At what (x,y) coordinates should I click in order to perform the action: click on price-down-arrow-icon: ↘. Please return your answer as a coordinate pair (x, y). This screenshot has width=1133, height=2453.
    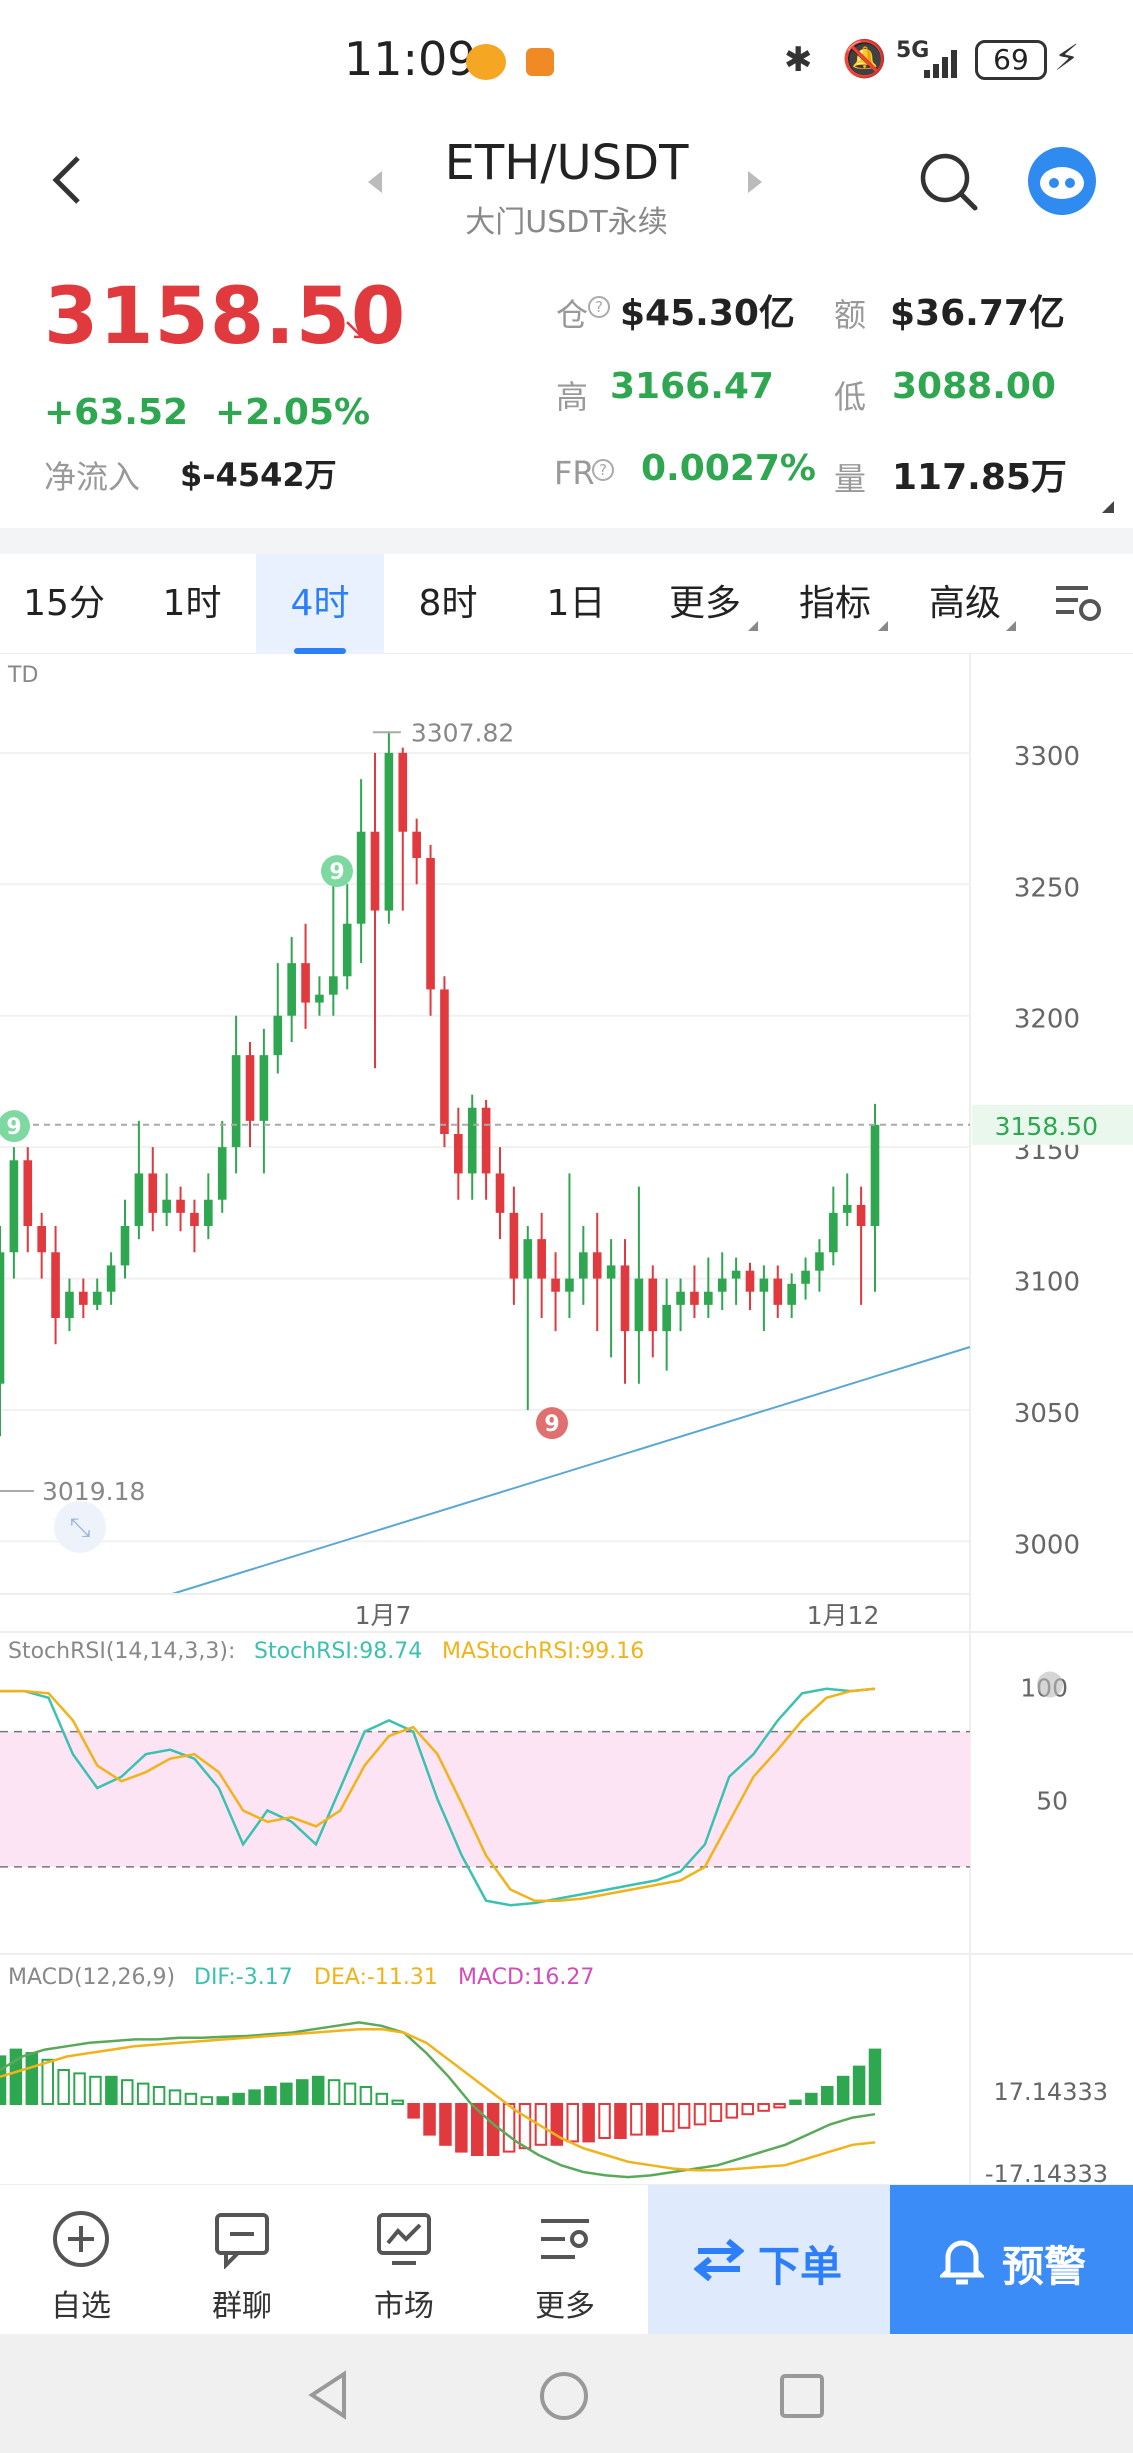
    Looking at the image, I should click on (355, 329).